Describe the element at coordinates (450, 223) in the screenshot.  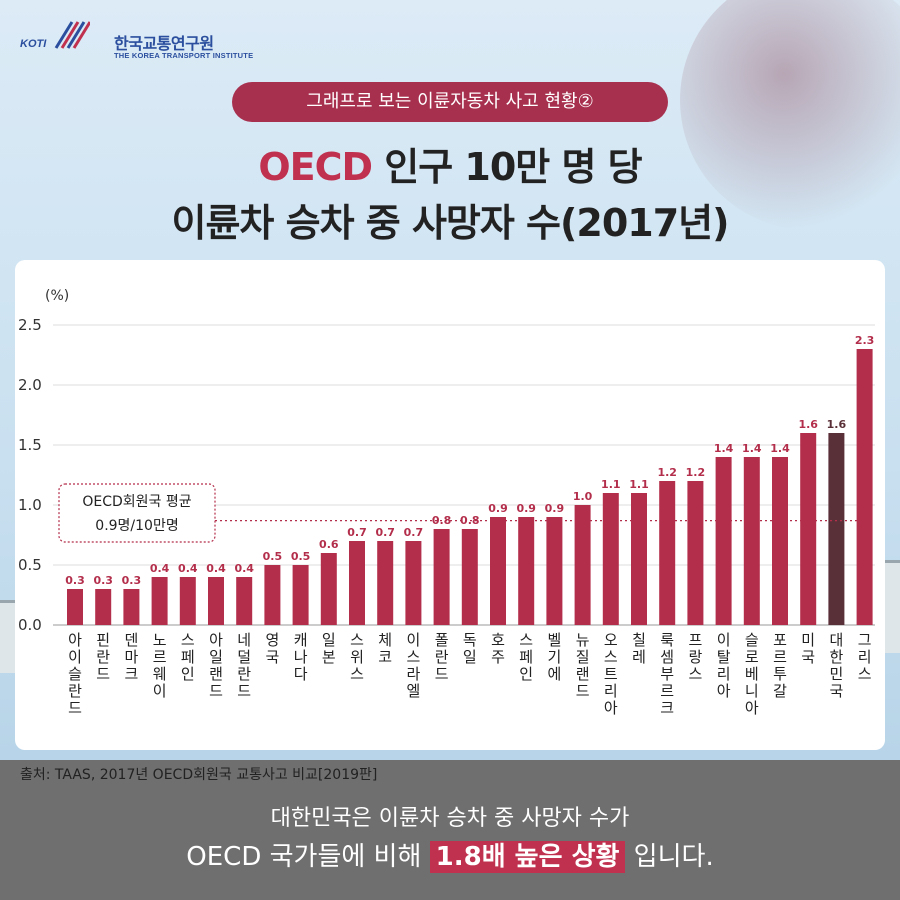
I see `page-title-line2: 이륜차 승차 중 사망자 수(2017년)` at that location.